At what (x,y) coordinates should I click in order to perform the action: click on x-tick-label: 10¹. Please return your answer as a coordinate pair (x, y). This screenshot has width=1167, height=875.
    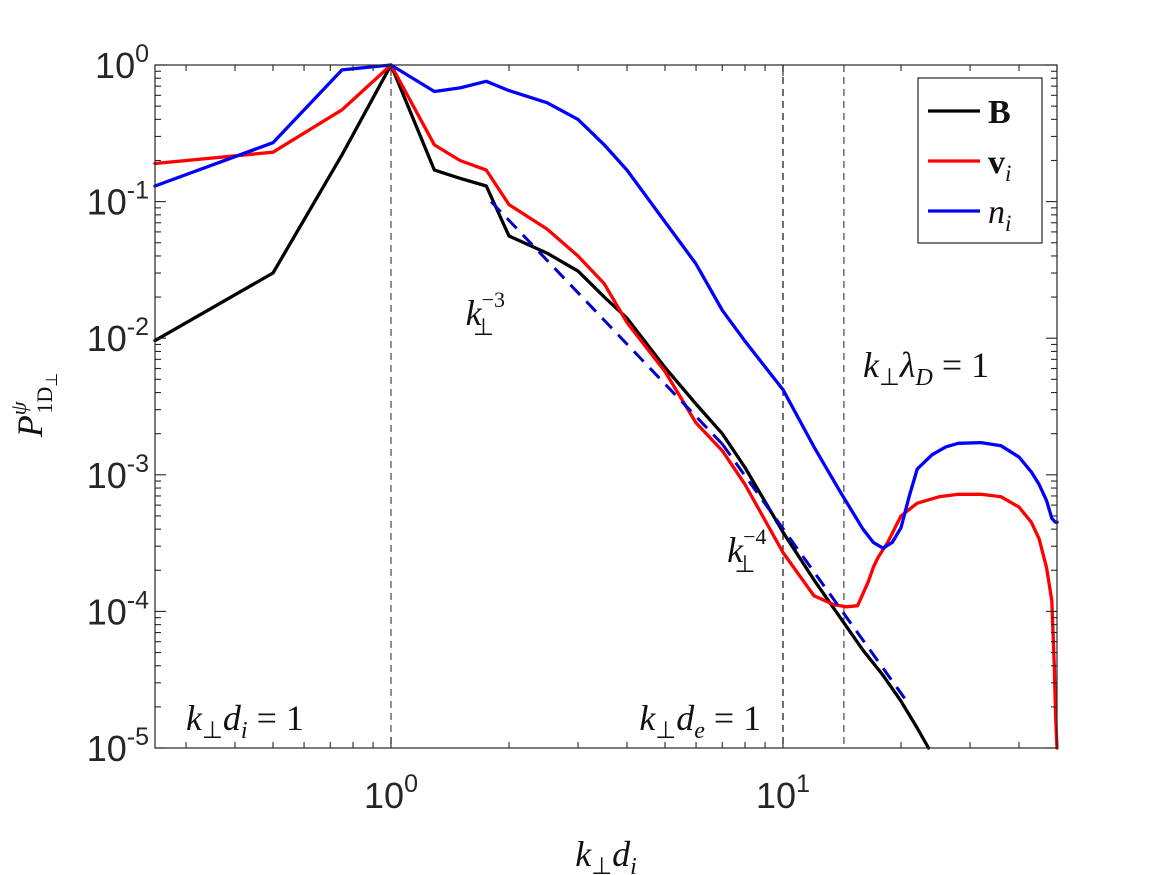
    Looking at the image, I should click on (783, 793).